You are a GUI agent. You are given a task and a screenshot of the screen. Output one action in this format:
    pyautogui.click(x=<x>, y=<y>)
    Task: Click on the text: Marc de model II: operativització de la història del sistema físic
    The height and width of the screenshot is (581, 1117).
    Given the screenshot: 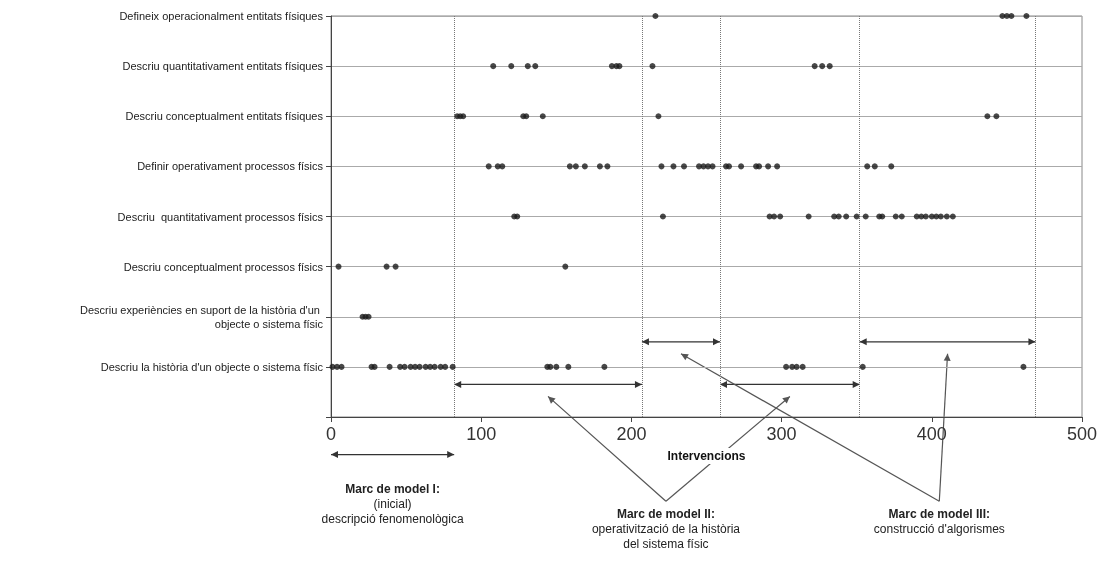 What is the action you would take?
    pyautogui.click(x=665, y=530)
    